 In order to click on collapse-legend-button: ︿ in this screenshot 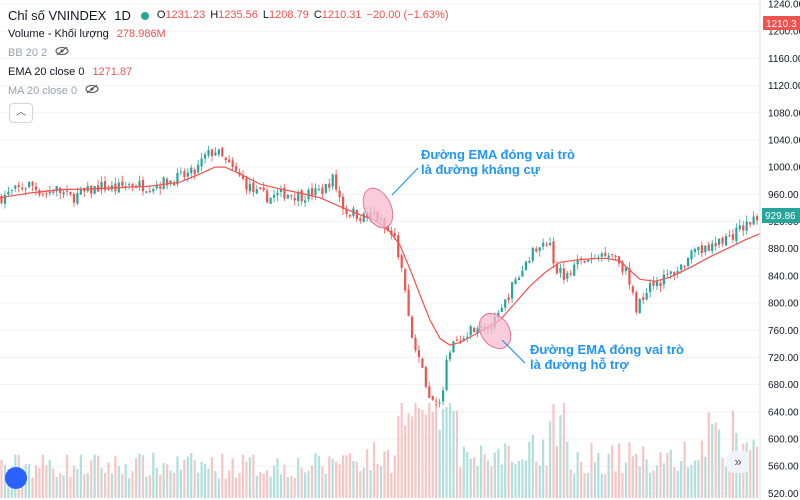, I will do `click(21, 113)`.